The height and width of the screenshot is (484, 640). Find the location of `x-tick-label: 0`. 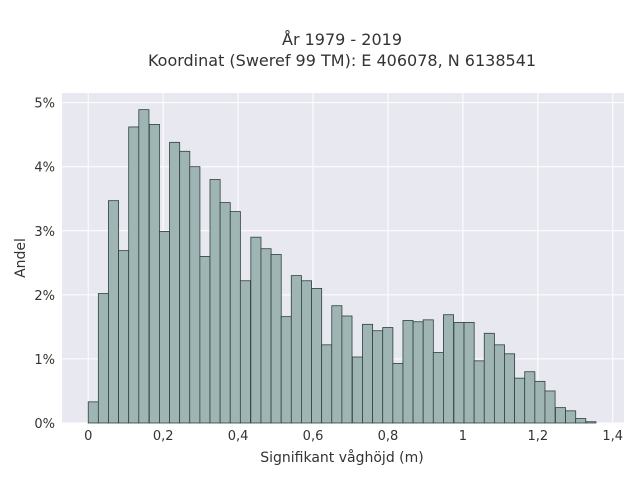

x-tick-label: 0 is located at coordinates (88, 436).